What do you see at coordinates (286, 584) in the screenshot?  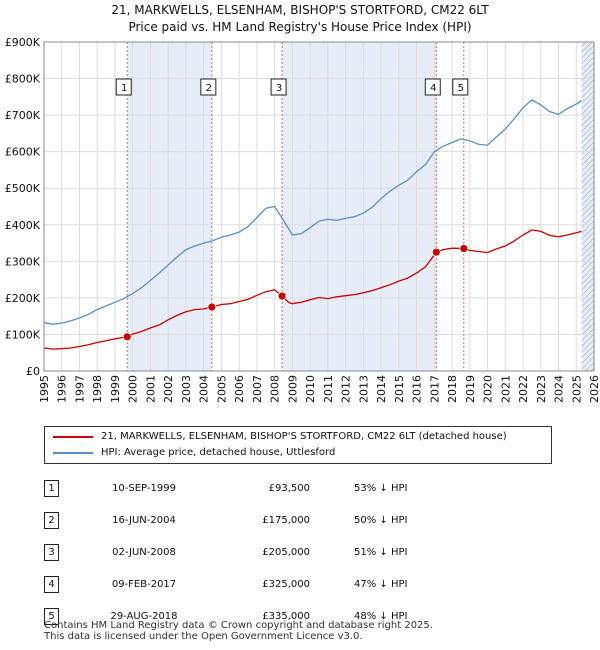 I see `sale-price: £325,000` at bounding box center [286, 584].